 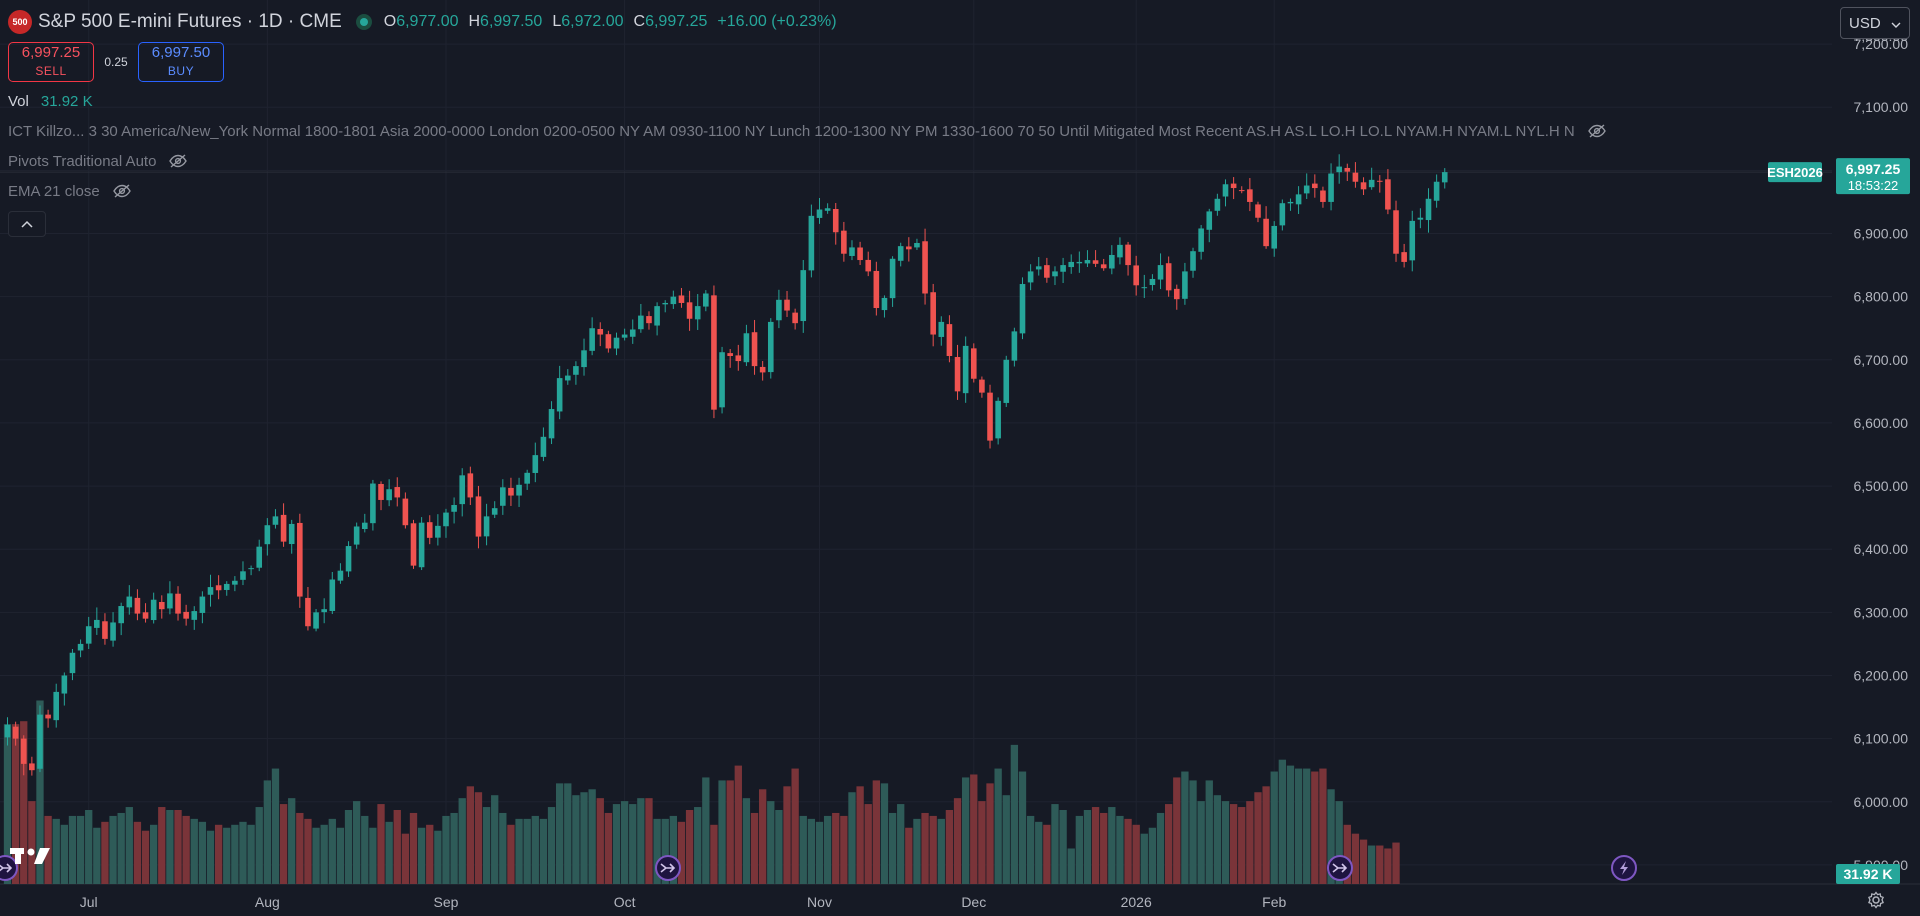 What do you see at coordinates (181, 62) in the screenshot?
I see `buy-button: 6,997.50 BUY` at bounding box center [181, 62].